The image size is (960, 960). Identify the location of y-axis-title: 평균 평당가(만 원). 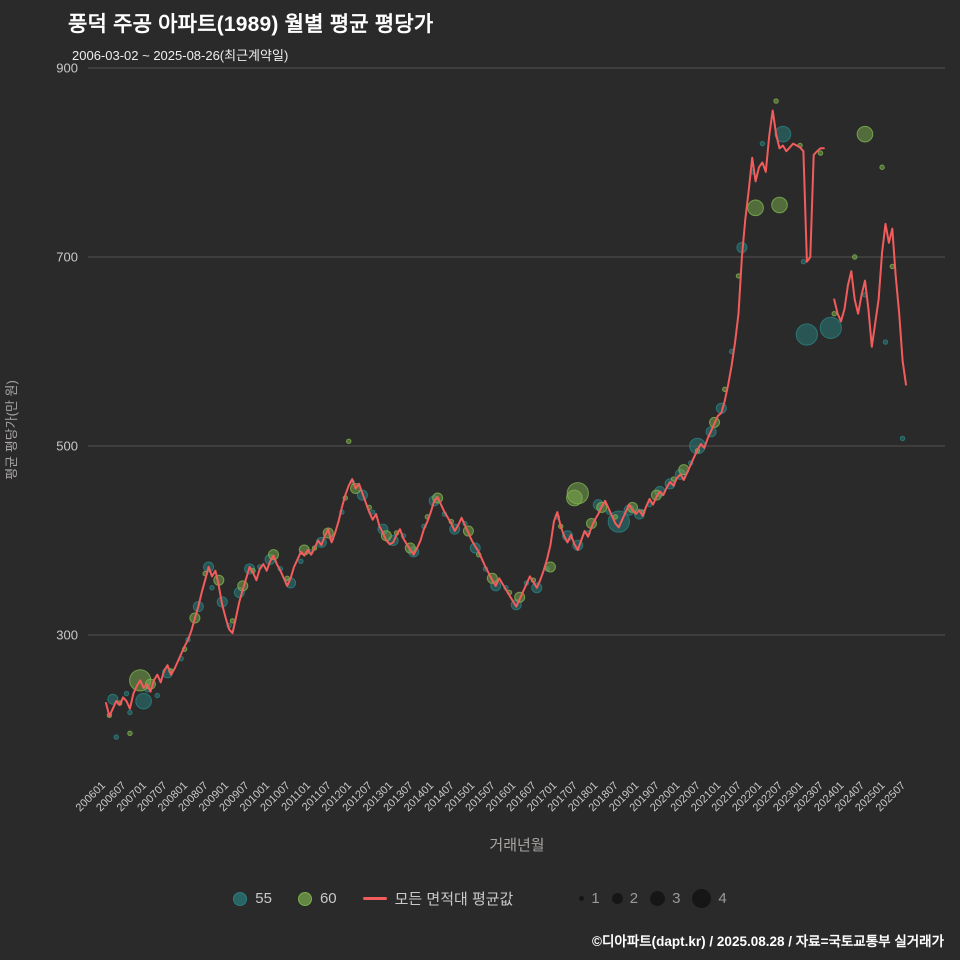
(11, 430).